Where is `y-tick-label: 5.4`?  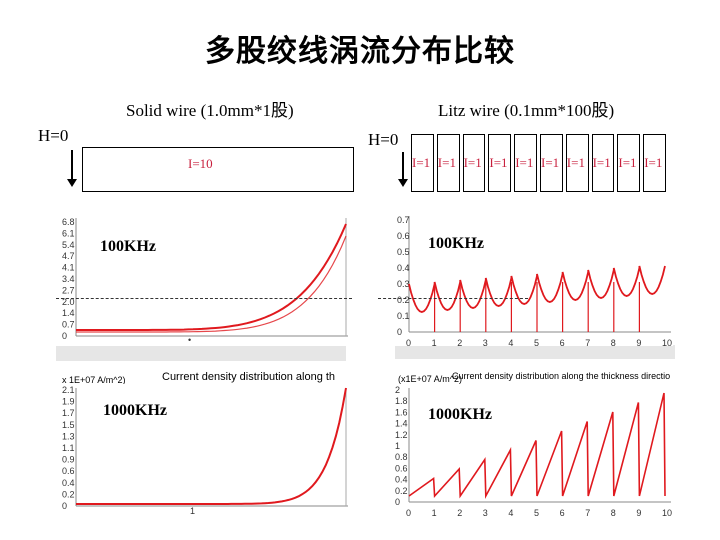 y-tick-label: 5.4 is located at coordinates (68, 245).